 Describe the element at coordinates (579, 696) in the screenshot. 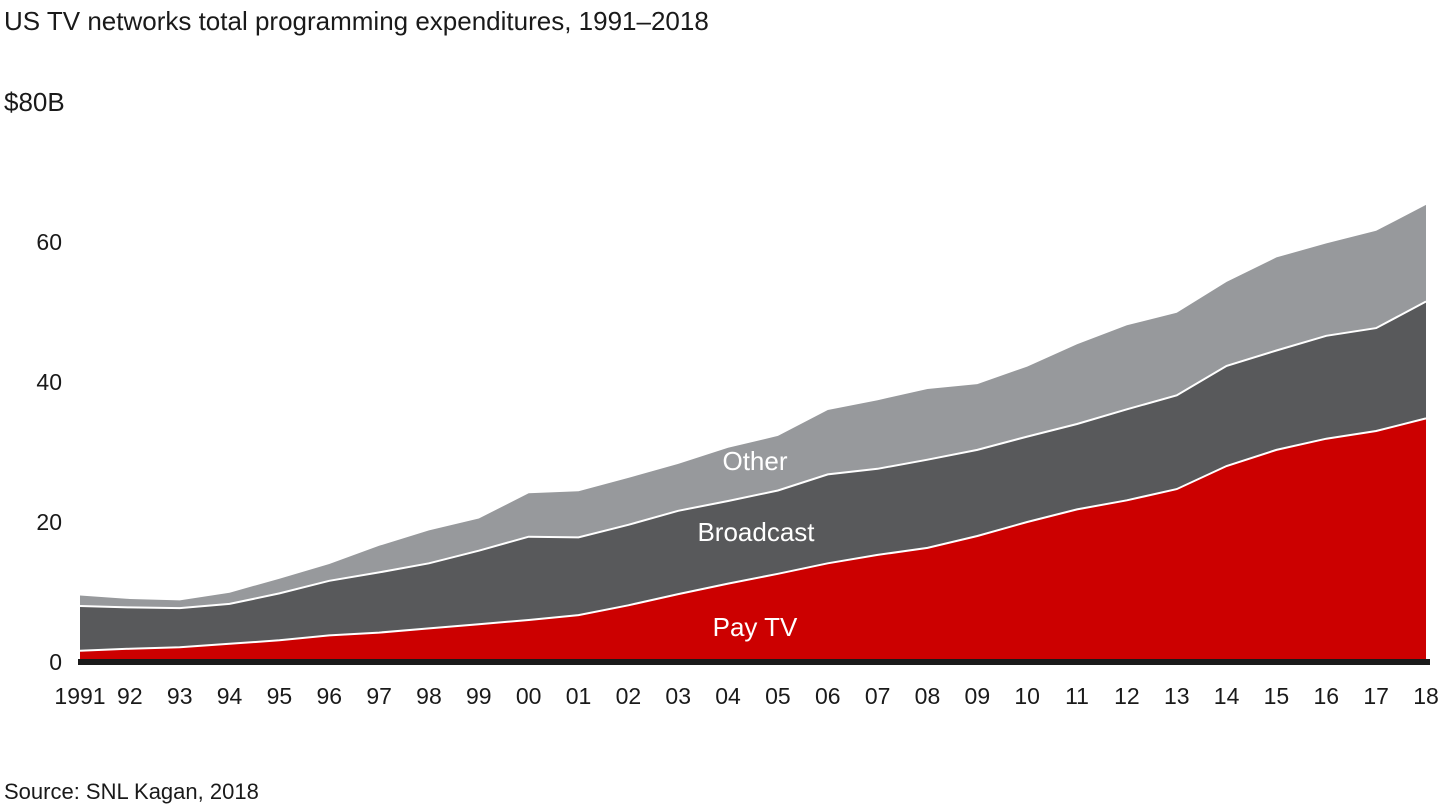

I see `x-tick-label-01: 01` at that location.